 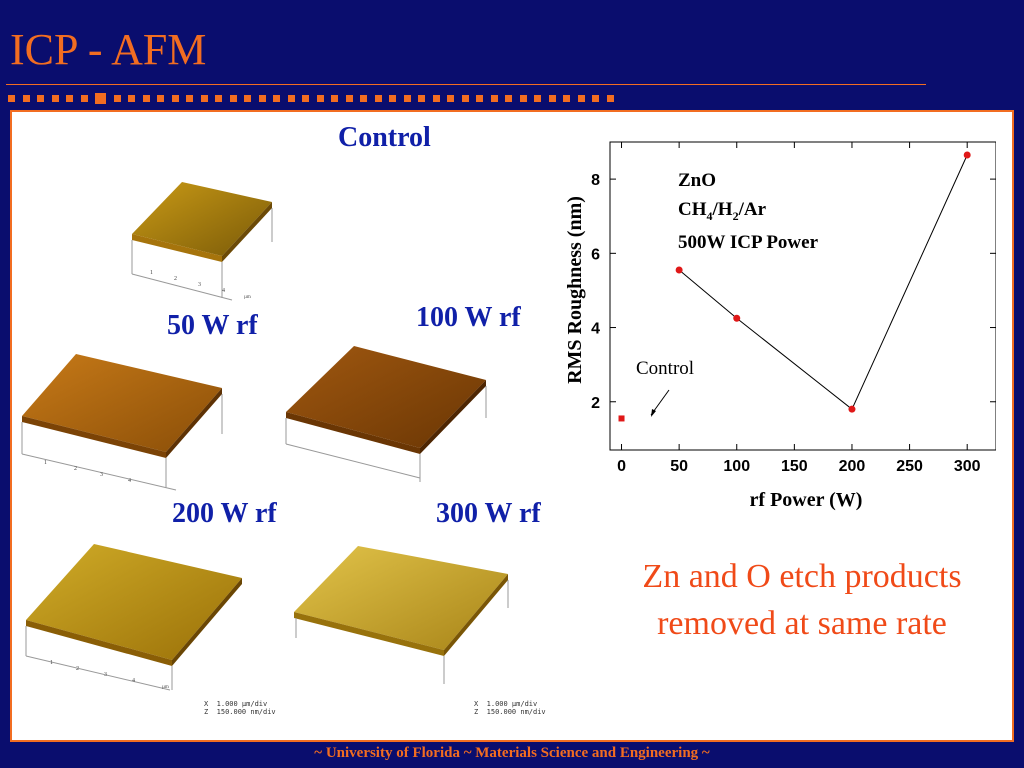 What do you see at coordinates (247, 297) in the screenshot?
I see `control-unit: µm` at bounding box center [247, 297].